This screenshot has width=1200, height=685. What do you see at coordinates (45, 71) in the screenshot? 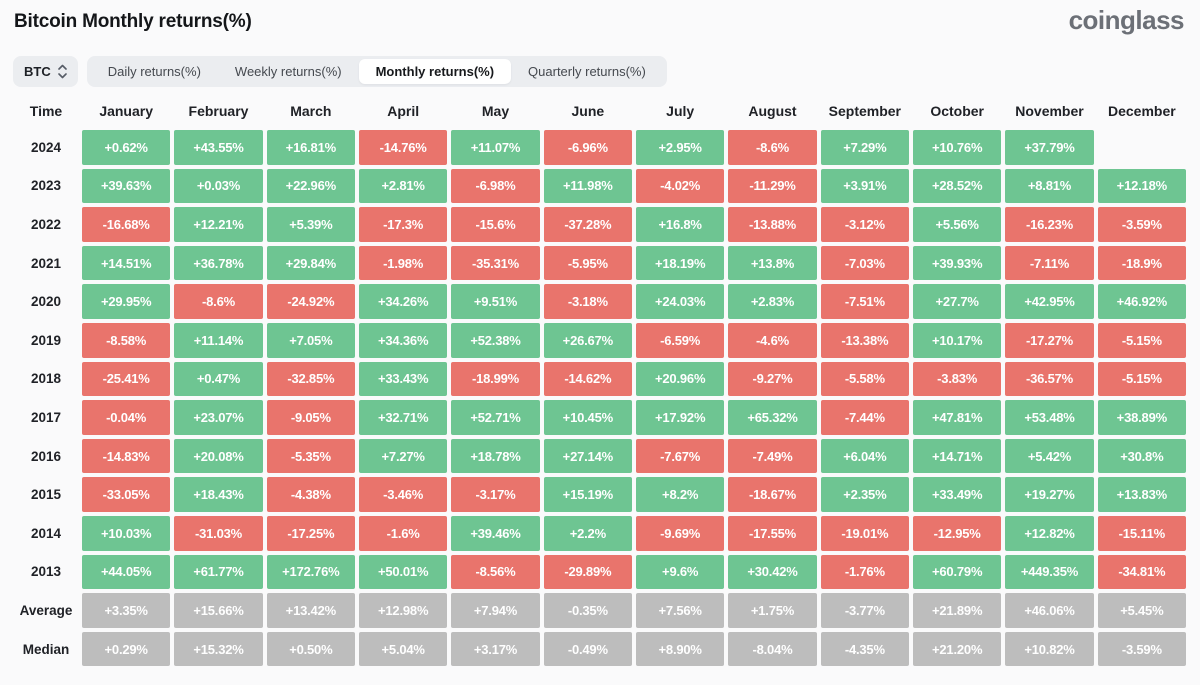
I see `symbol-select: BTC` at bounding box center [45, 71].